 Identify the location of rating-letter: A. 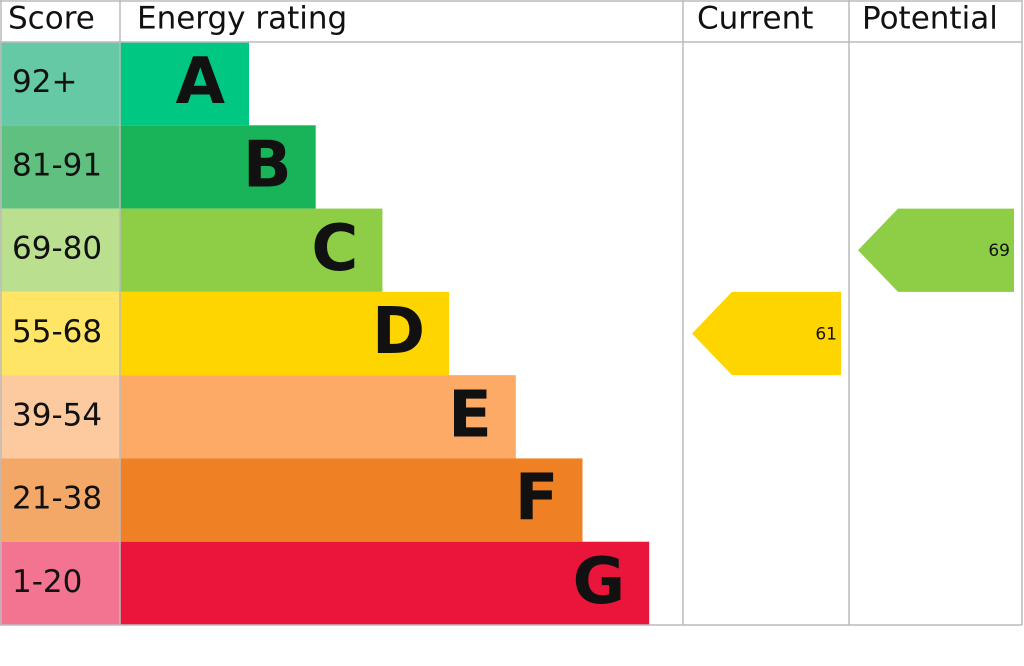
(200, 82).